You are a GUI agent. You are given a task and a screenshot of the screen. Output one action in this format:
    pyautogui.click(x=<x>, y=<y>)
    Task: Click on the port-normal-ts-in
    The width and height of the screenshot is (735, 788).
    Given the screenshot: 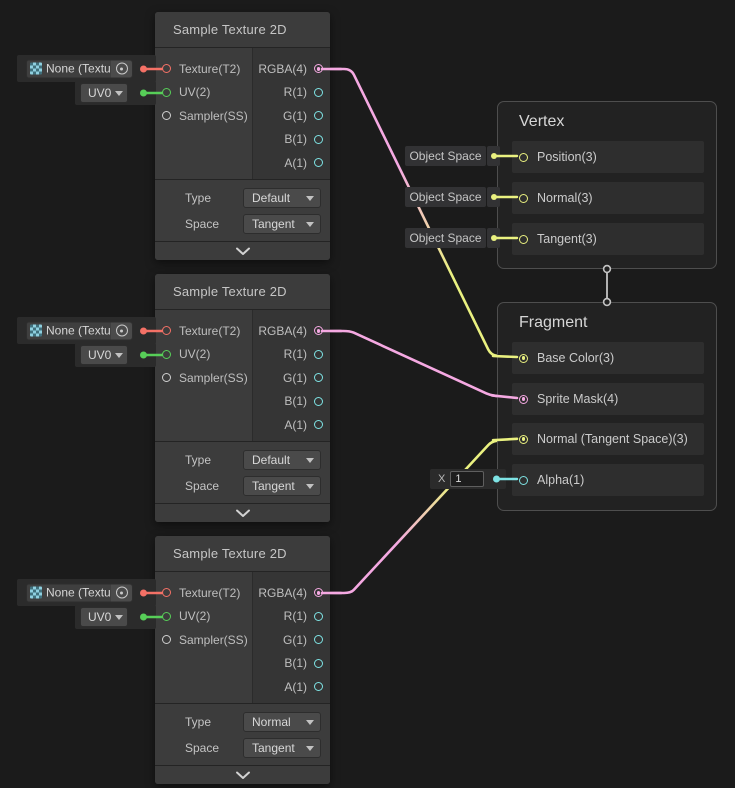 What is the action you would take?
    pyautogui.click(x=523, y=439)
    